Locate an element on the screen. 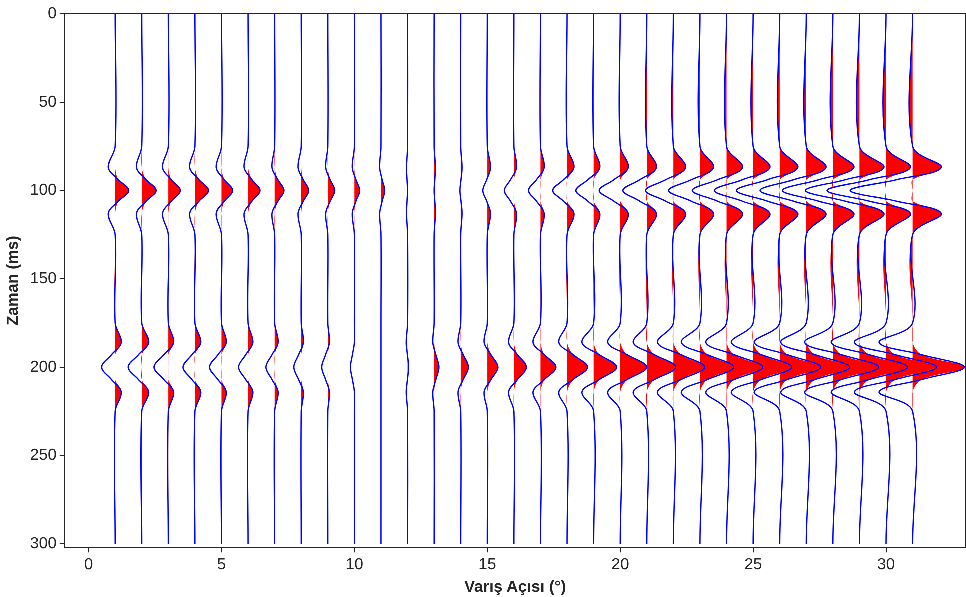 Image resolution: width=966 pixels, height=597 pixels. y-tick-label: 200 is located at coordinates (43, 367).